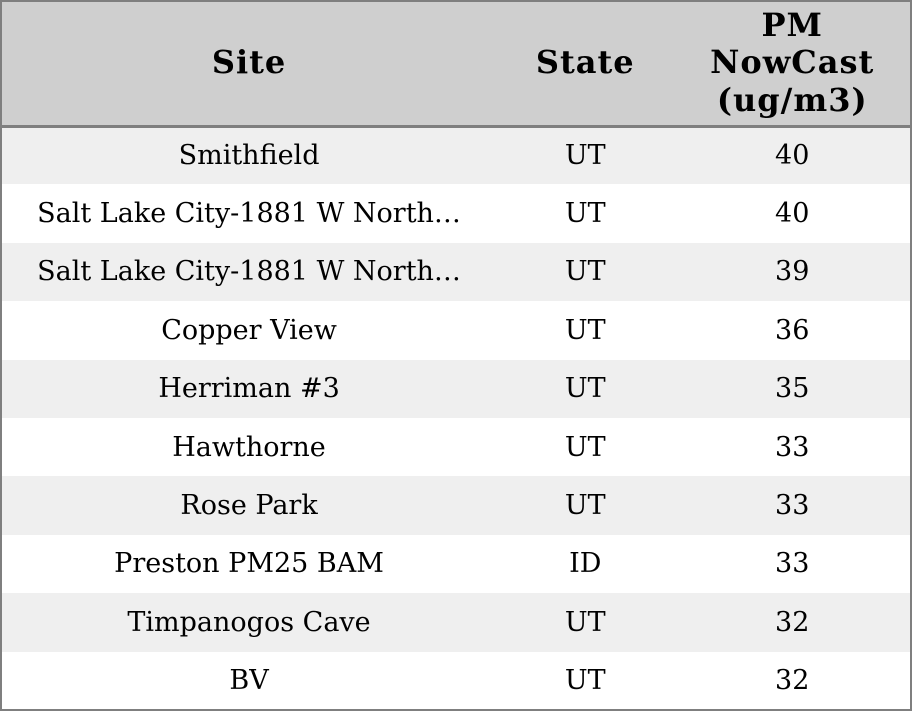 The image size is (912, 711). I want to click on table-row: Timpanogos Cave UT 32, so click(456, 622).